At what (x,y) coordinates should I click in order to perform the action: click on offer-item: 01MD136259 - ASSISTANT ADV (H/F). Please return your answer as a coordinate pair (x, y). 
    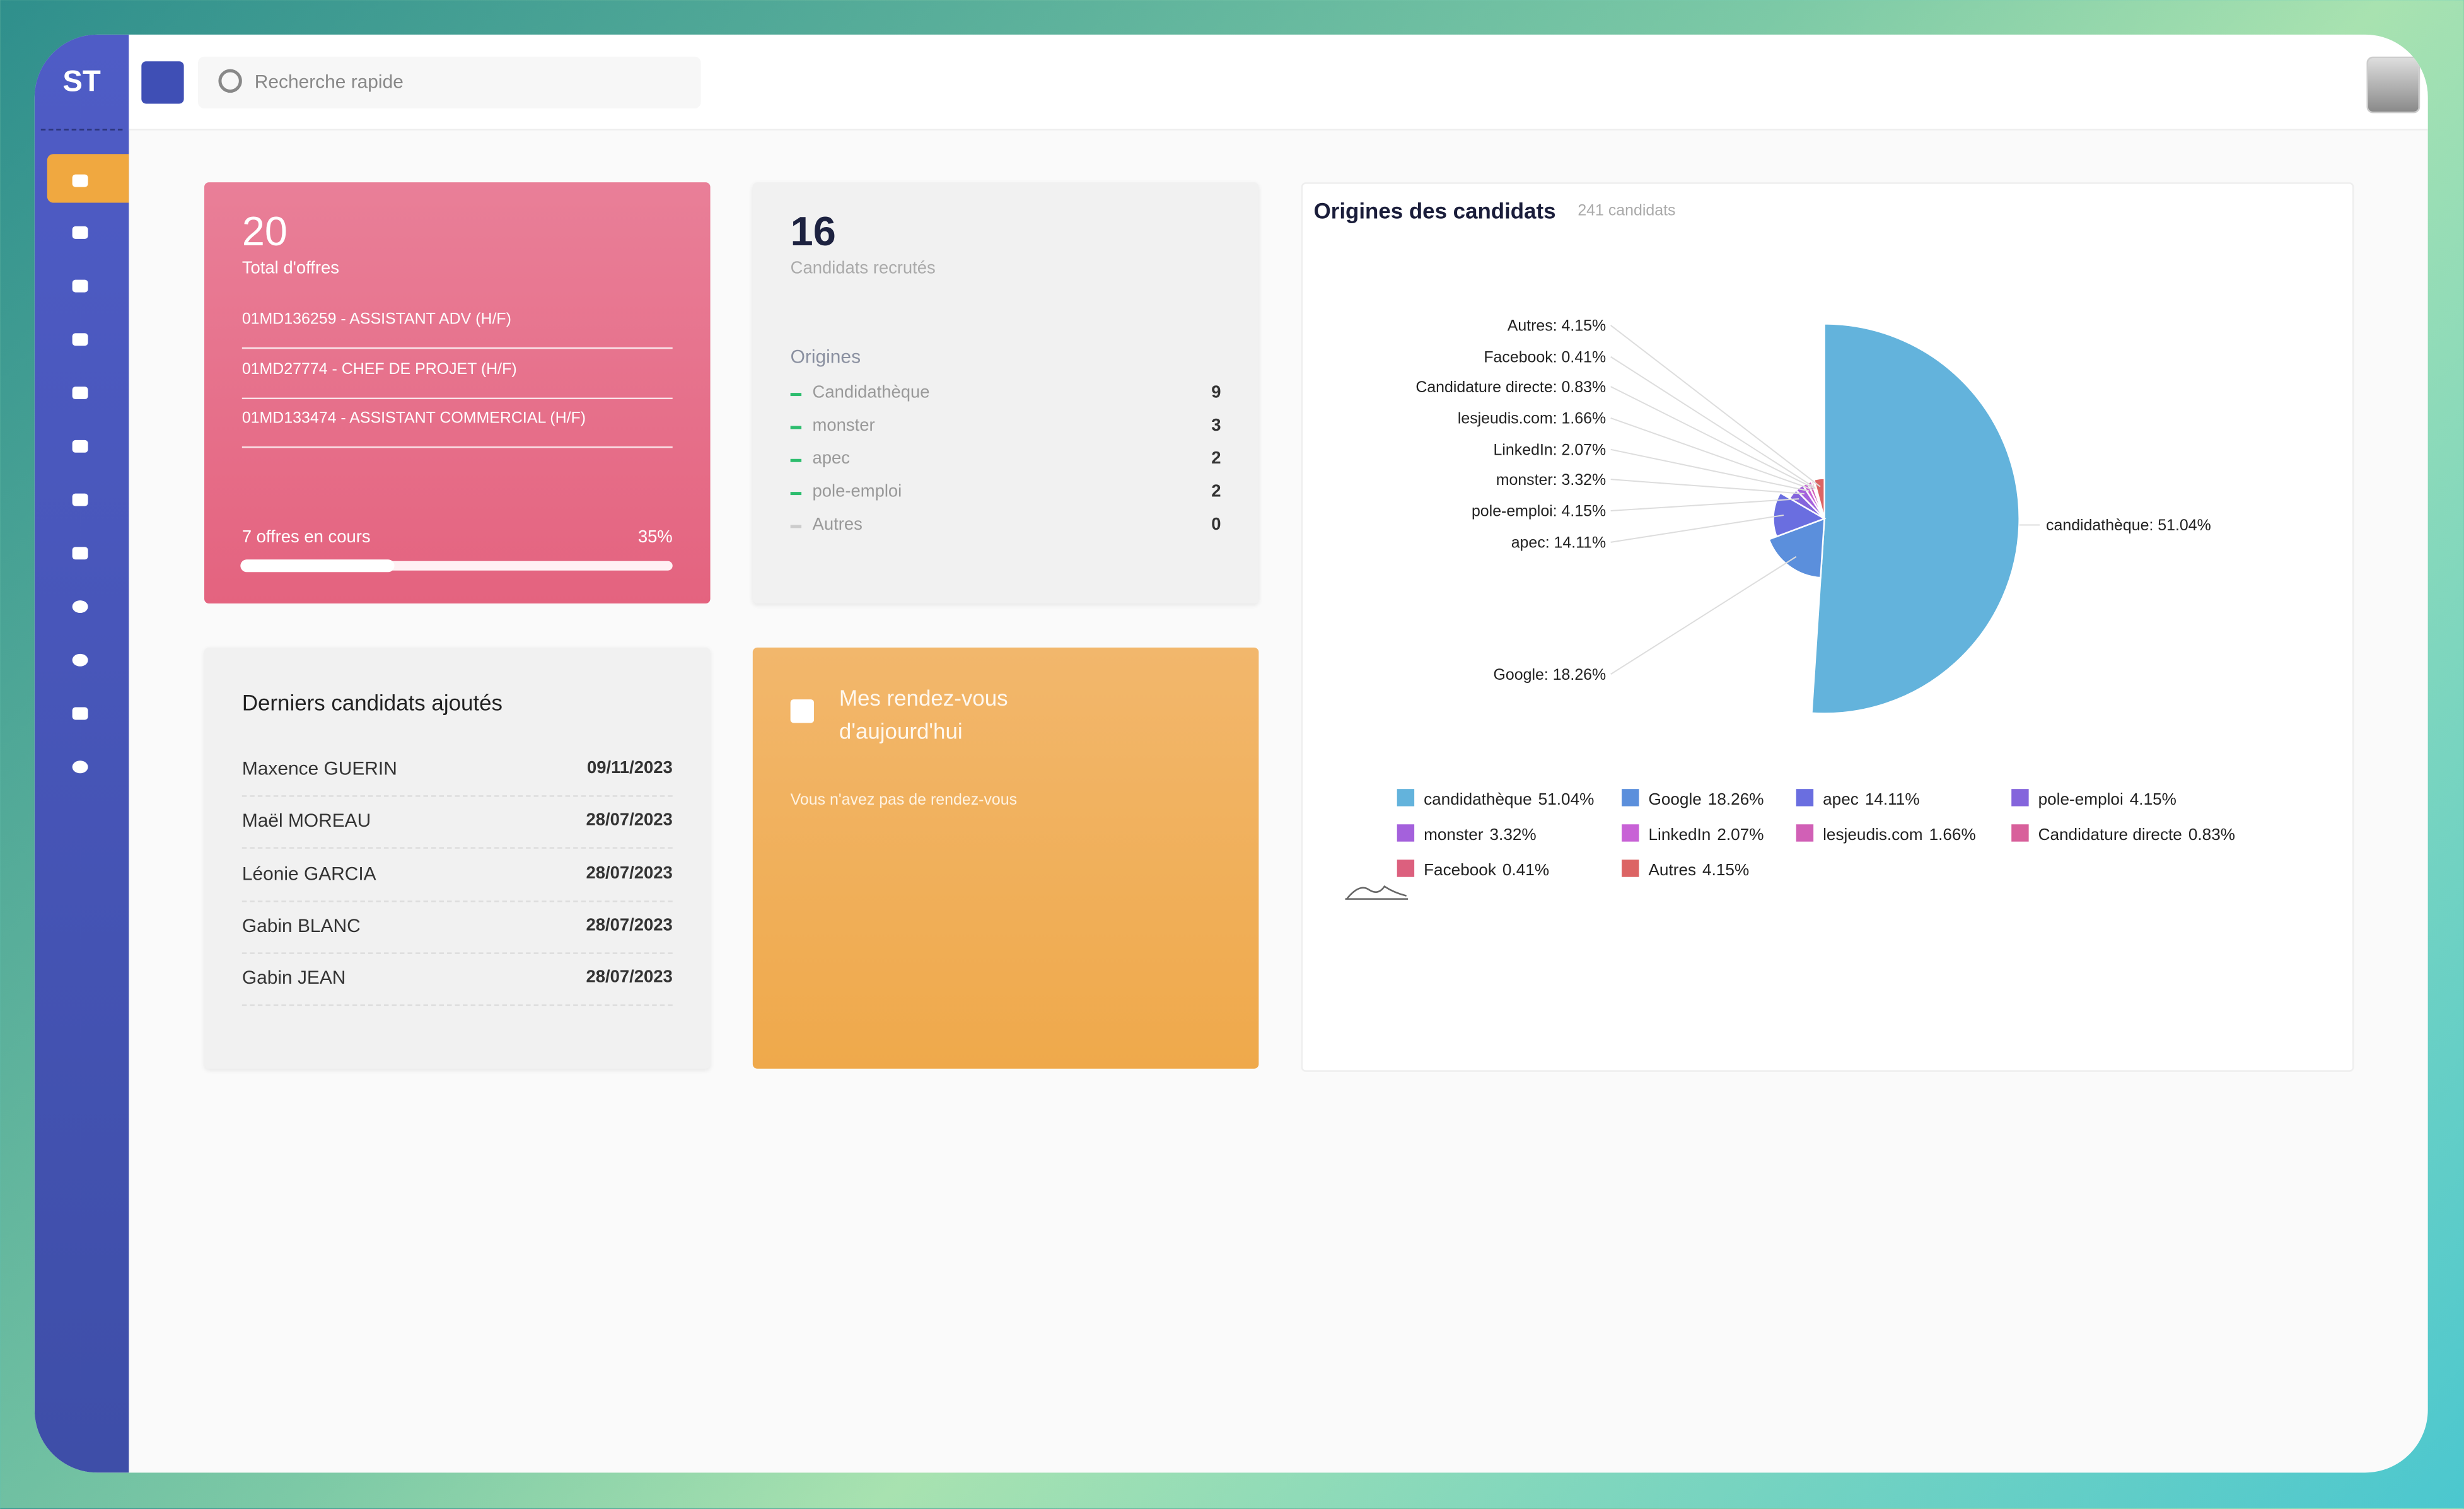
    Looking at the image, I should click on (457, 324).